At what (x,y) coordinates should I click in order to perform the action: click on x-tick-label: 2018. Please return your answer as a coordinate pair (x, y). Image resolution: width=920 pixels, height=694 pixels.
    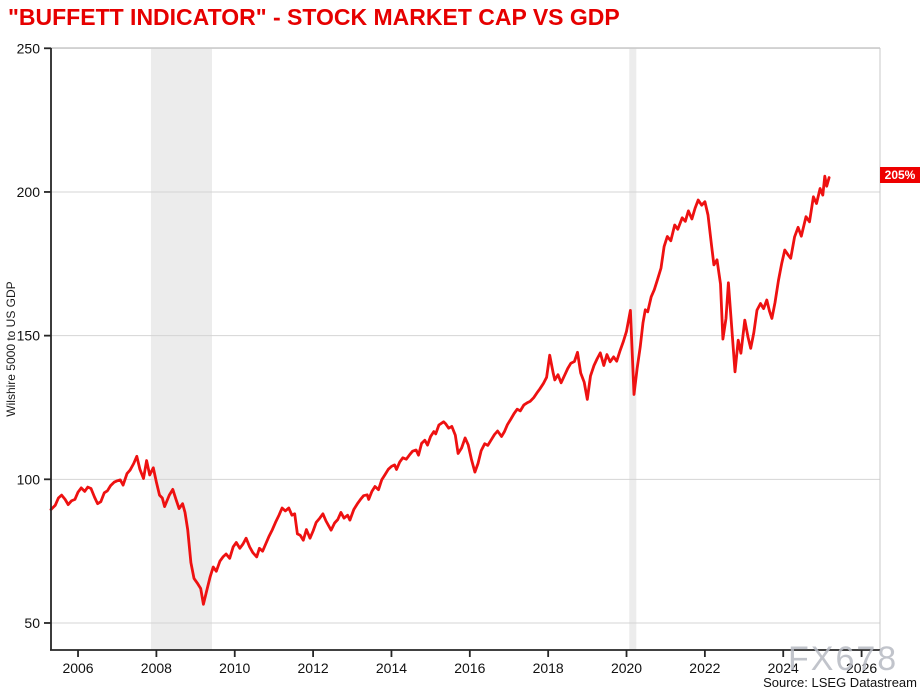
    Looking at the image, I should click on (548, 668).